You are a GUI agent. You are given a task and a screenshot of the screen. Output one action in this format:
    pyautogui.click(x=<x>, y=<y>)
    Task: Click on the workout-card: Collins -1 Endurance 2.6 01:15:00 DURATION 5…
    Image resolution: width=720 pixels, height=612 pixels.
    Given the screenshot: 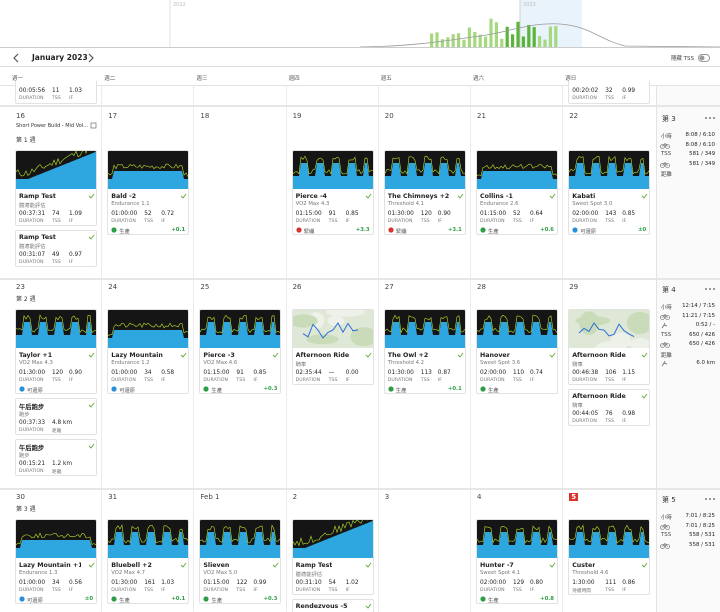 What is the action you would take?
    pyautogui.click(x=517, y=192)
    